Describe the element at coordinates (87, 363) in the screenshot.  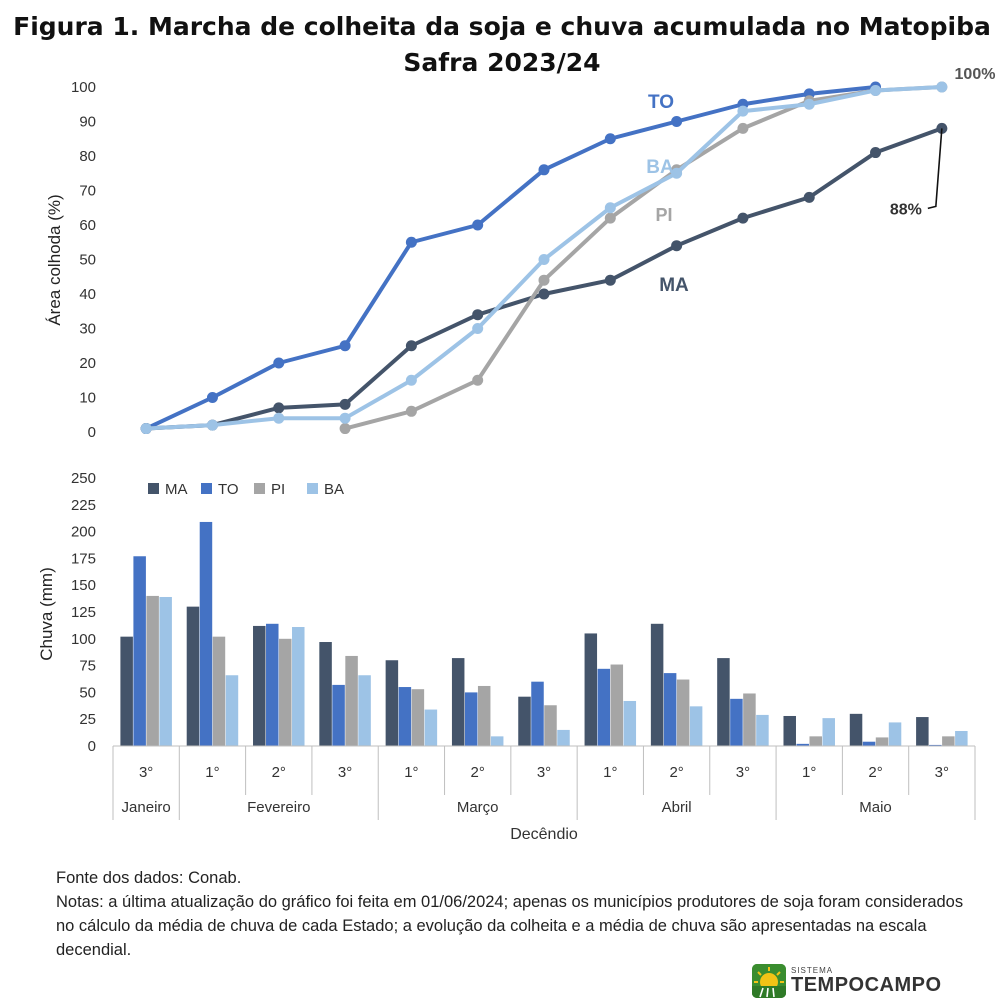
I see `line-y-tick-label: 20` at that location.